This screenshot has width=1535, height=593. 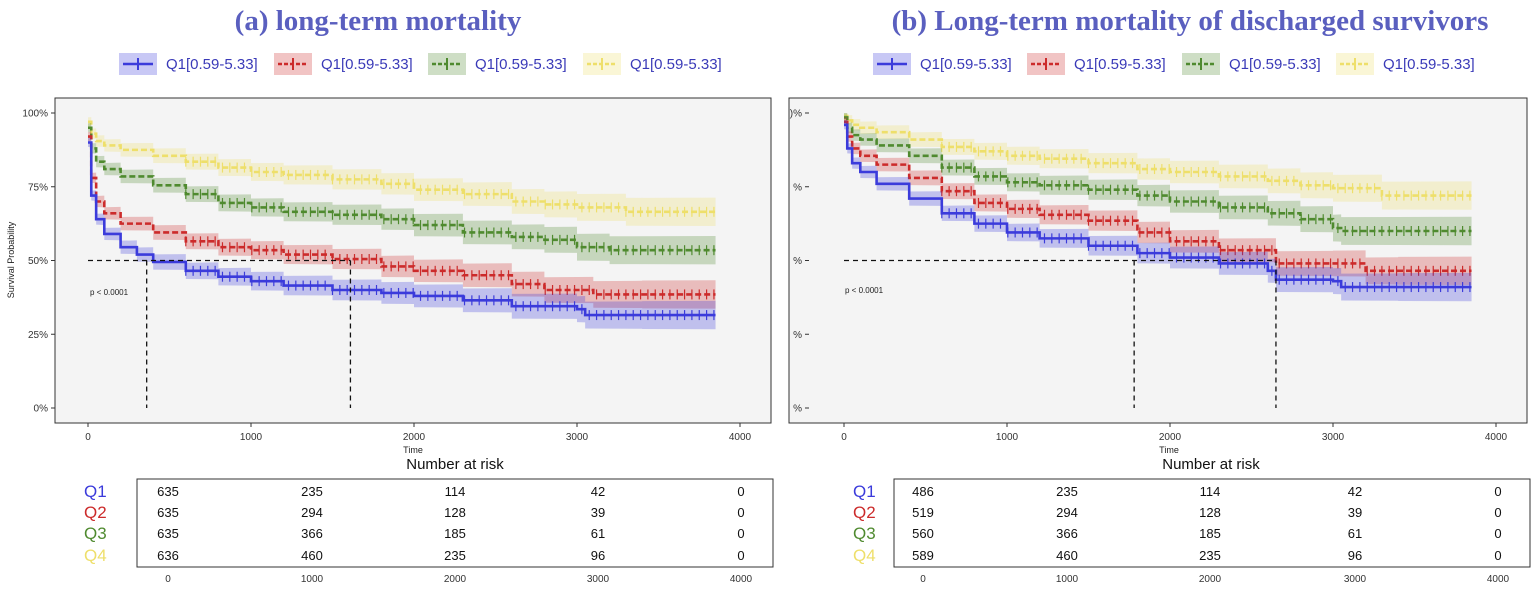 I want to click on risk-cell: 61, so click(x=1355, y=533).